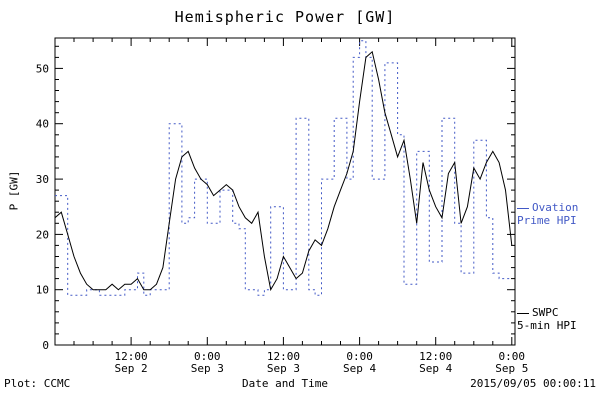 This screenshot has width=600, height=400. I want to click on legend-ovation-line-sample, so click(523, 208).